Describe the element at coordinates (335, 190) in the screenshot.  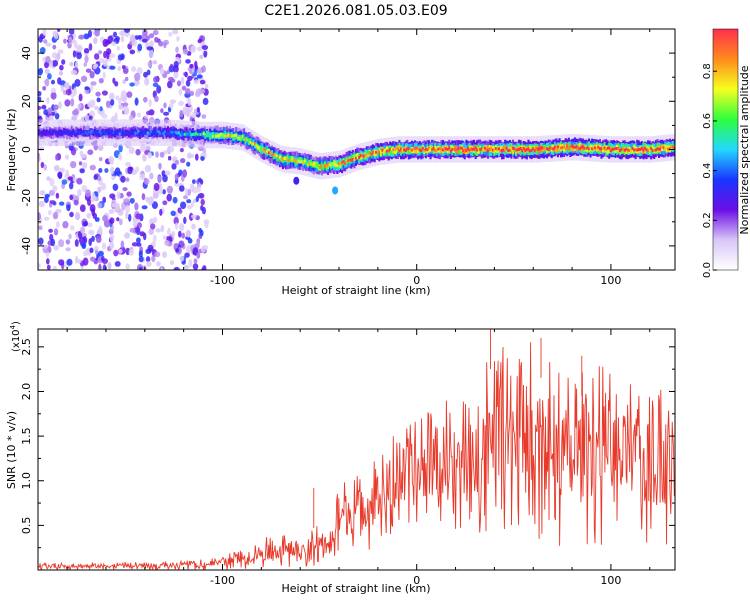
I see `isolated-spot` at that location.